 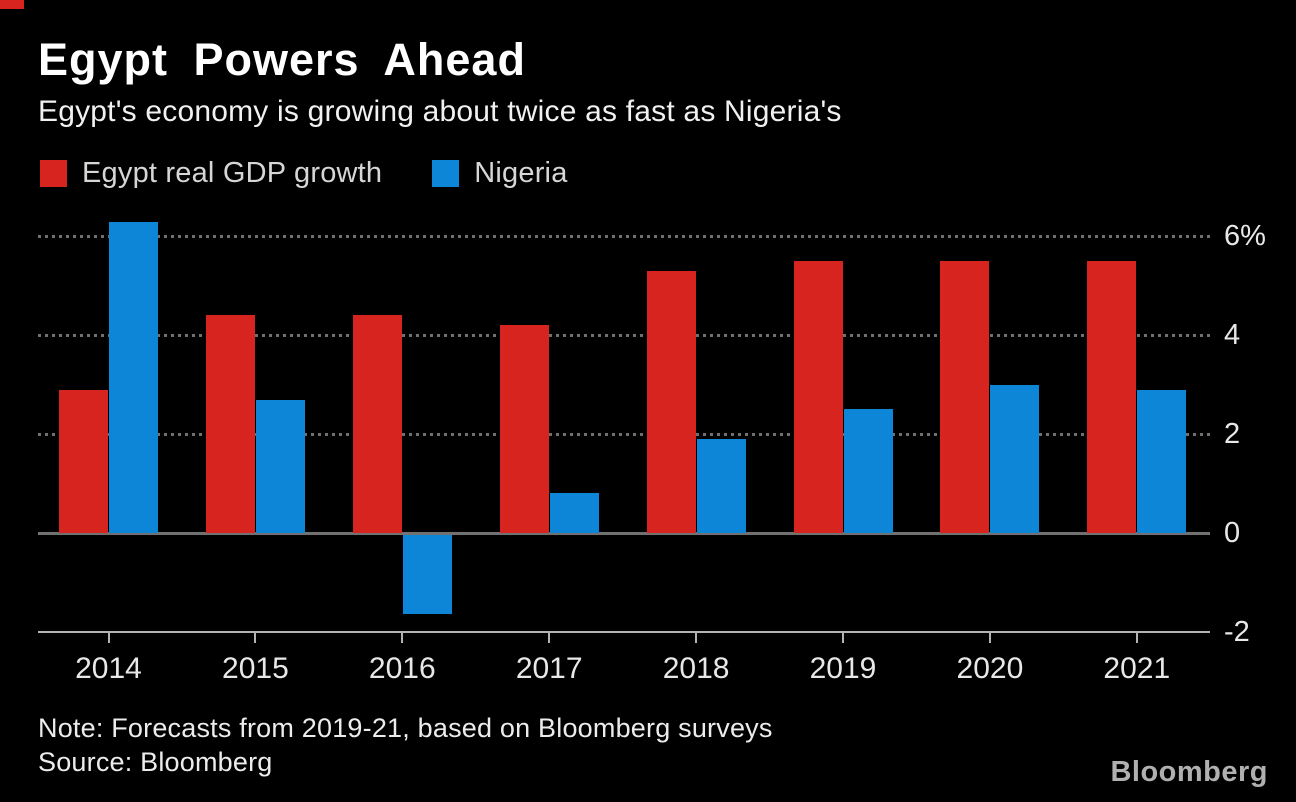 What do you see at coordinates (427, 574) in the screenshot?
I see `bar-nigeria-2016` at bounding box center [427, 574].